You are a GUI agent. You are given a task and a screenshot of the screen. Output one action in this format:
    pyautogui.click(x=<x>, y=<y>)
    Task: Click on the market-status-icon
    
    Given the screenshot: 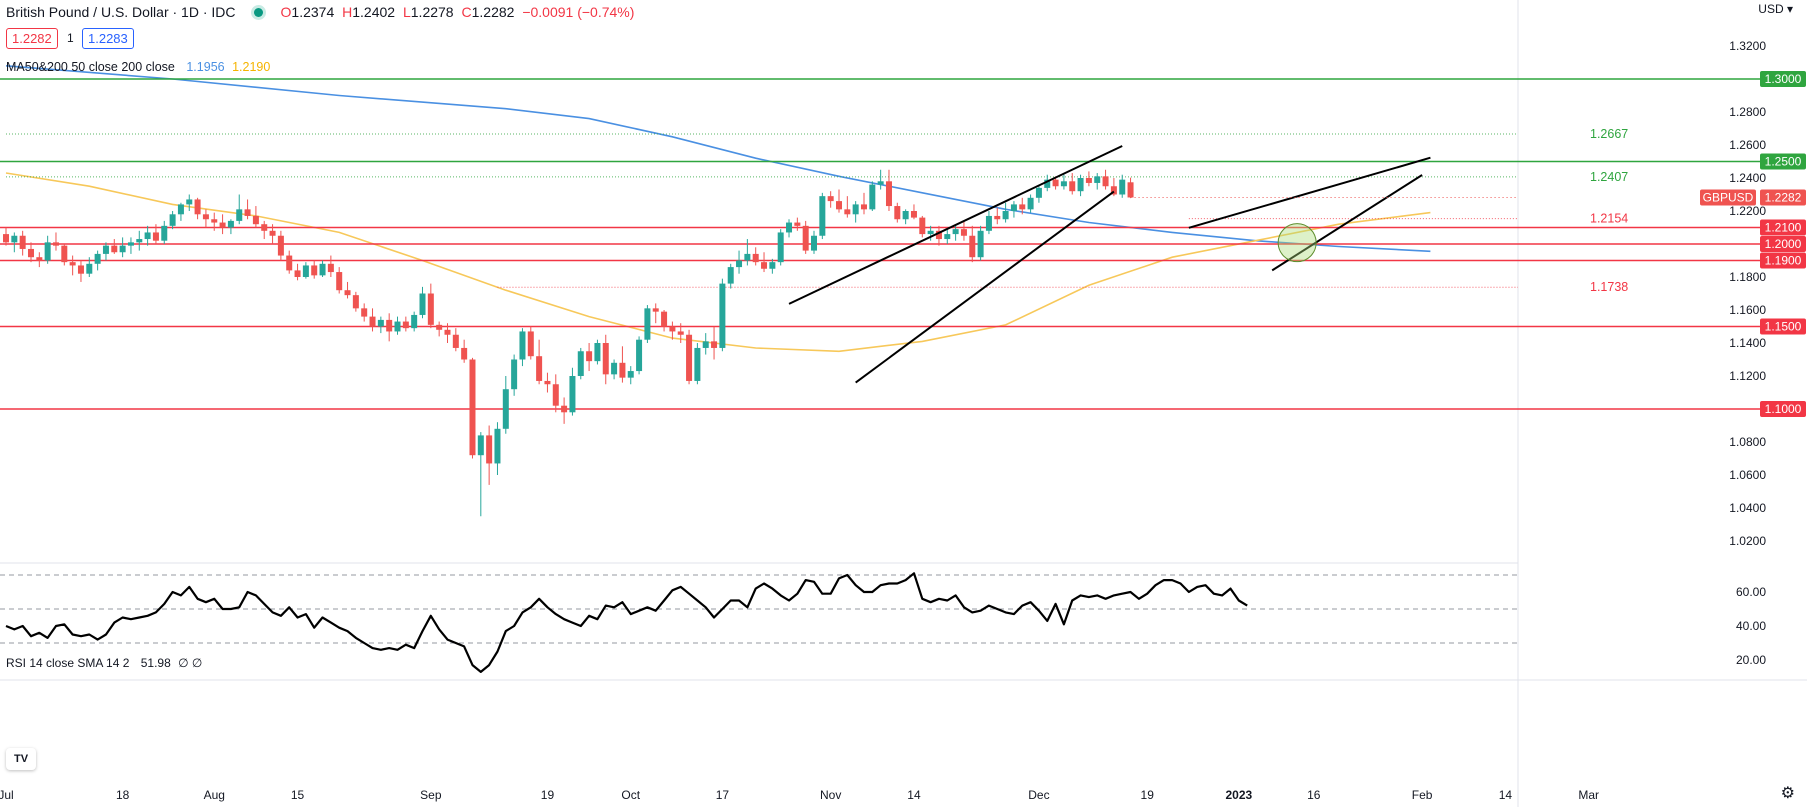 What is the action you would take?
    pyautogui.click(x=258, y=12)
    